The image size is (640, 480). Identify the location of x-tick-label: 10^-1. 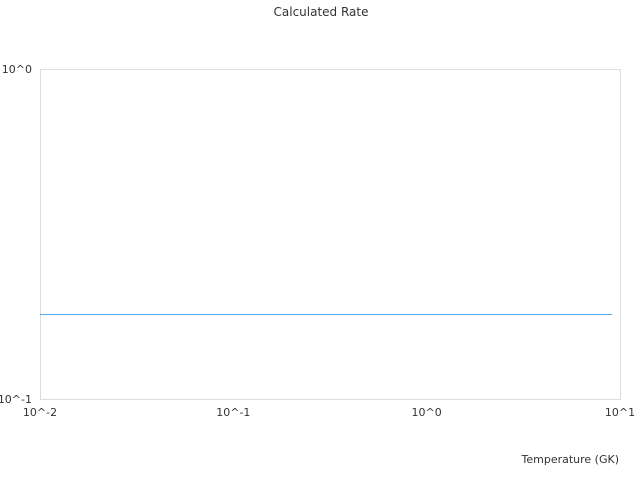
(233, 412).